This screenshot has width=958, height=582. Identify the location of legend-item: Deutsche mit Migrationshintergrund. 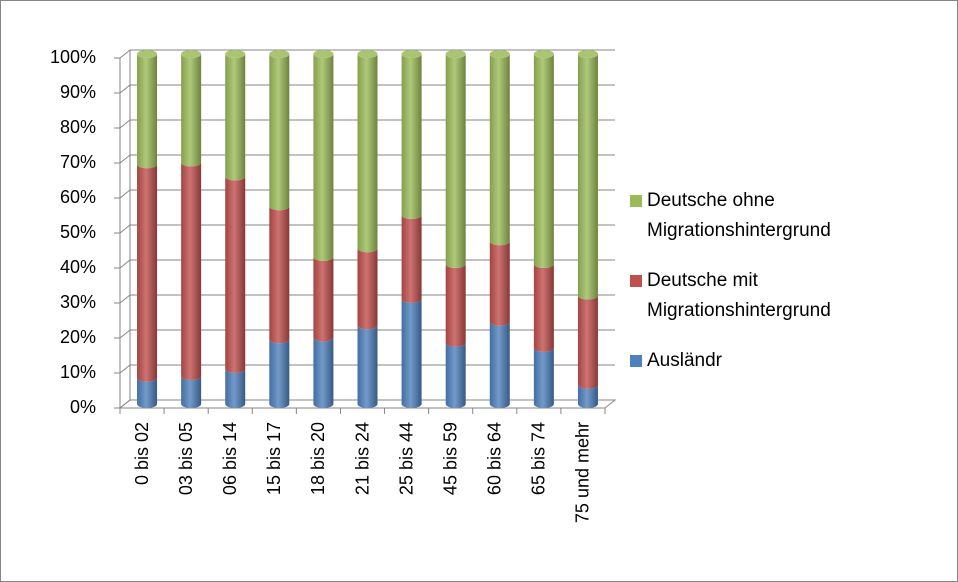
(787, 296).